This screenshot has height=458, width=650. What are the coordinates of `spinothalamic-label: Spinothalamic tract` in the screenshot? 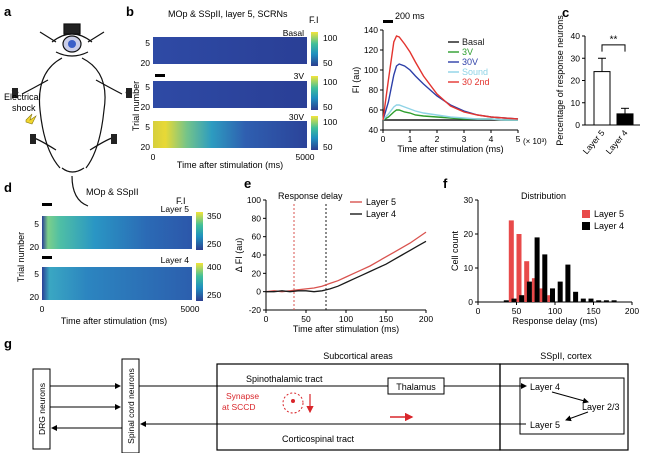 It's located at (284, 379).